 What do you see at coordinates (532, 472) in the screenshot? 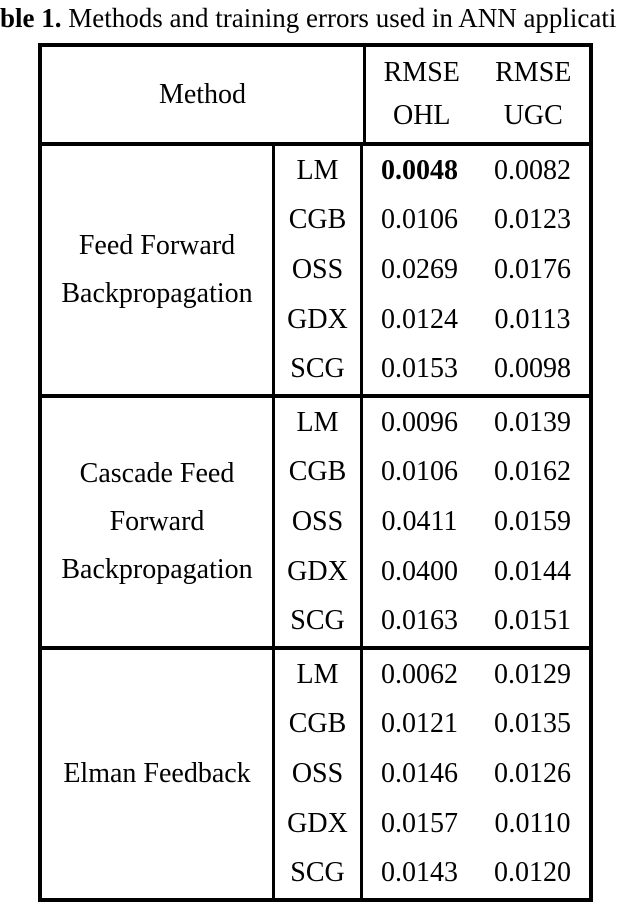
I see `rmse-ugc-value: 0.0162` at bounding box center [532, 472].